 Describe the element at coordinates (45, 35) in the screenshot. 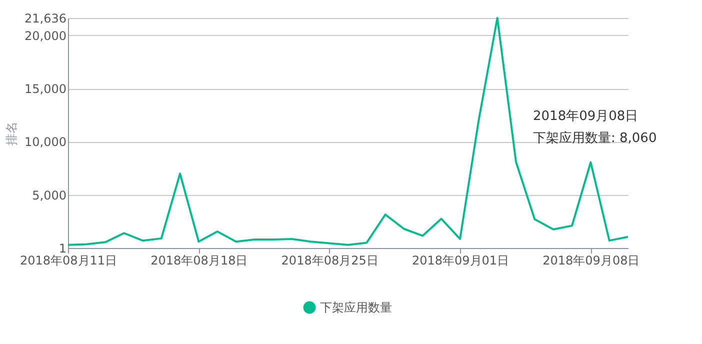

I see `y-tick-label: 20,000` at that location.